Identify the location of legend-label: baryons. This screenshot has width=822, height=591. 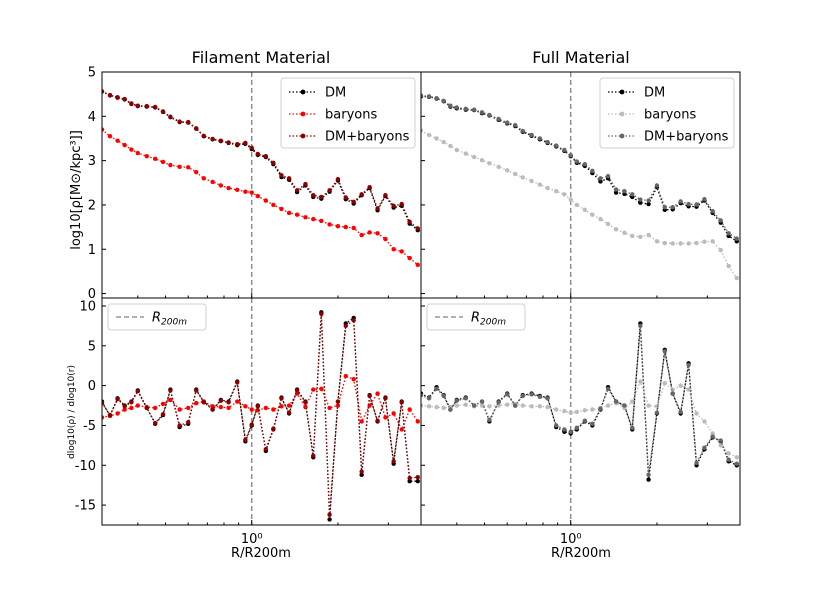
(351, 115).